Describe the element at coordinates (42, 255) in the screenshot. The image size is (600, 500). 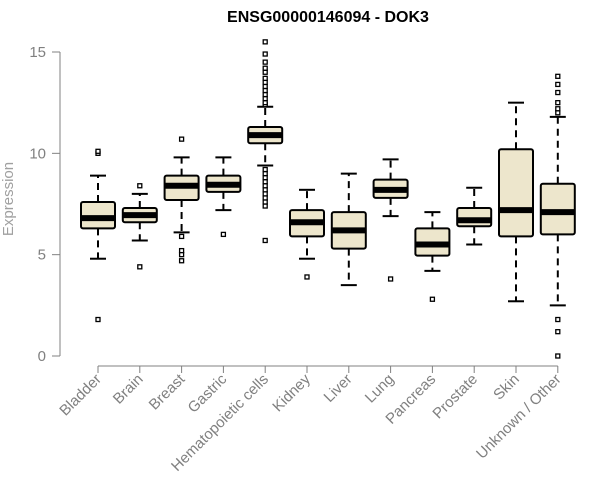
I see `y-tick-label: 5` at that location.